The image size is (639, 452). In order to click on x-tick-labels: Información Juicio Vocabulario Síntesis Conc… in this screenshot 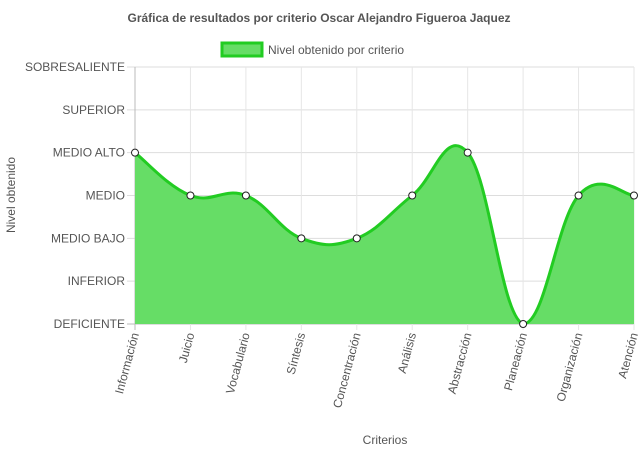, I will do `click(375, 370)`.